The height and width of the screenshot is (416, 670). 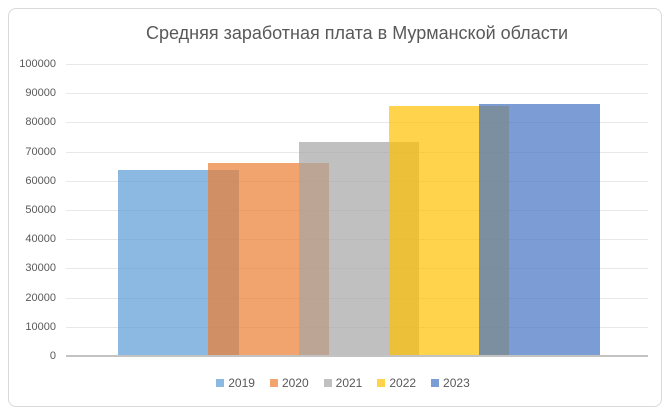 I want to click on bar-2023, so click(x=539, y=229).